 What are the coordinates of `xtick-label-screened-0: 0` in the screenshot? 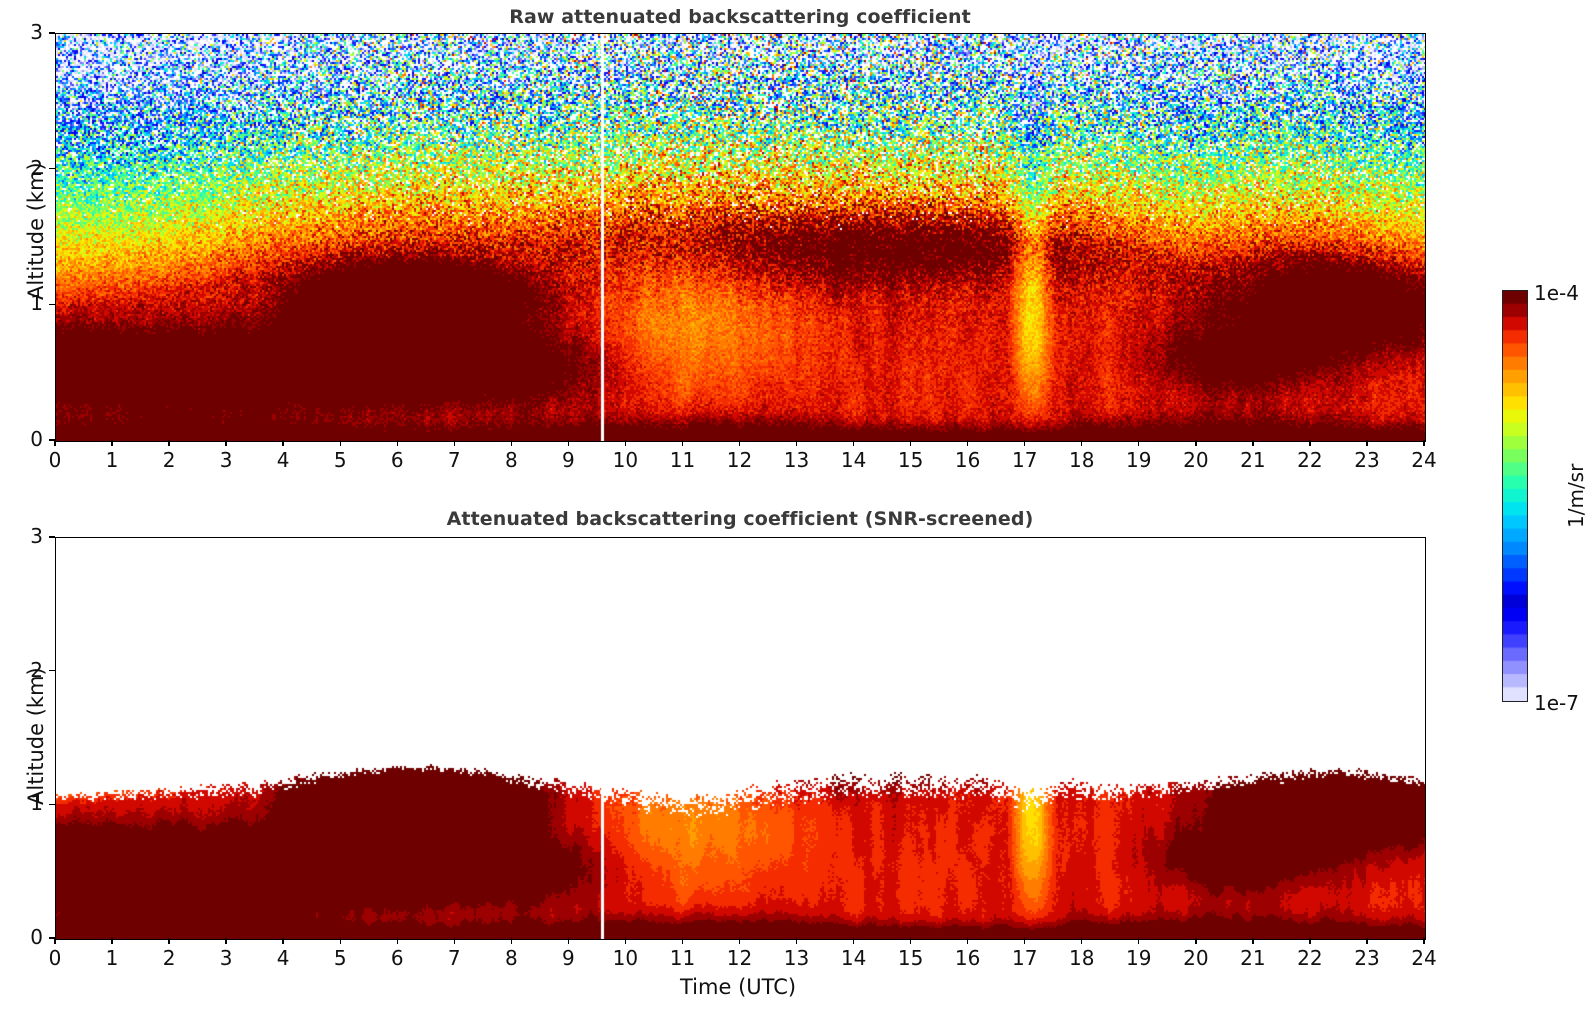 It's located at (55, 958).